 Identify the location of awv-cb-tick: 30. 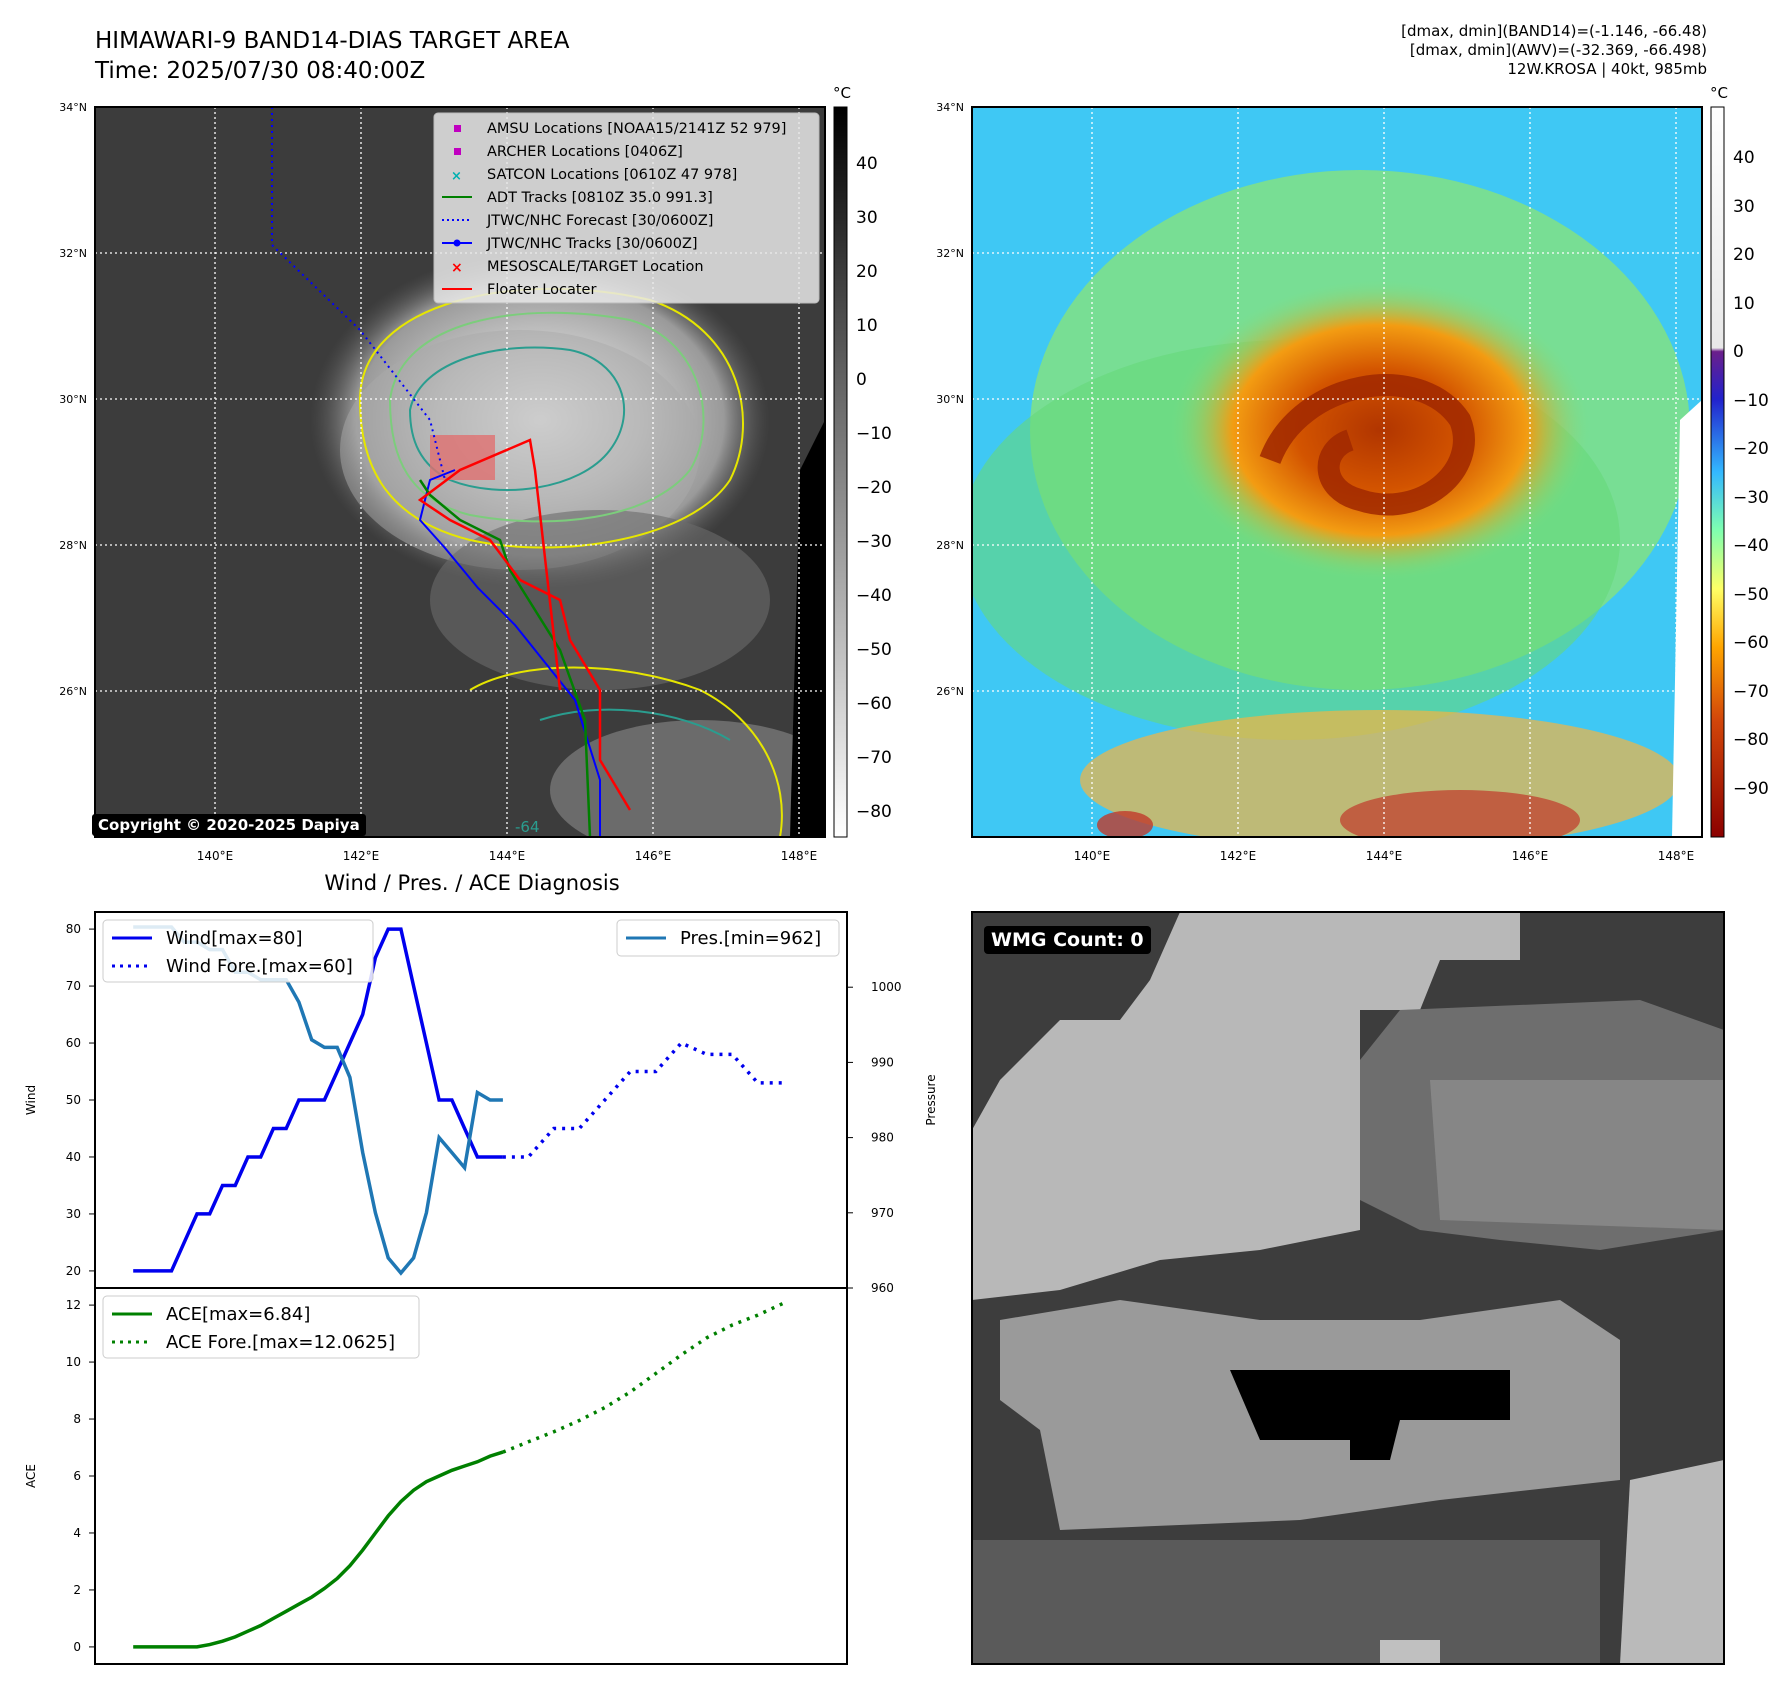
(1744, 207).